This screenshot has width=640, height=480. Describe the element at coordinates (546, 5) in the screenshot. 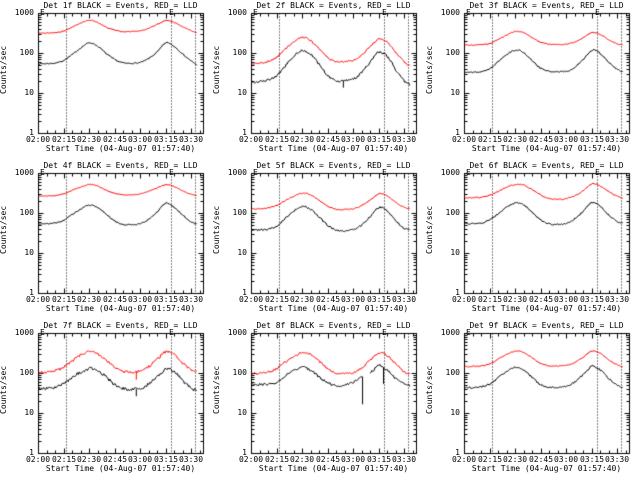

I see `plot-title: Det 3f BLACK = Events, RED = LLD` at that location.